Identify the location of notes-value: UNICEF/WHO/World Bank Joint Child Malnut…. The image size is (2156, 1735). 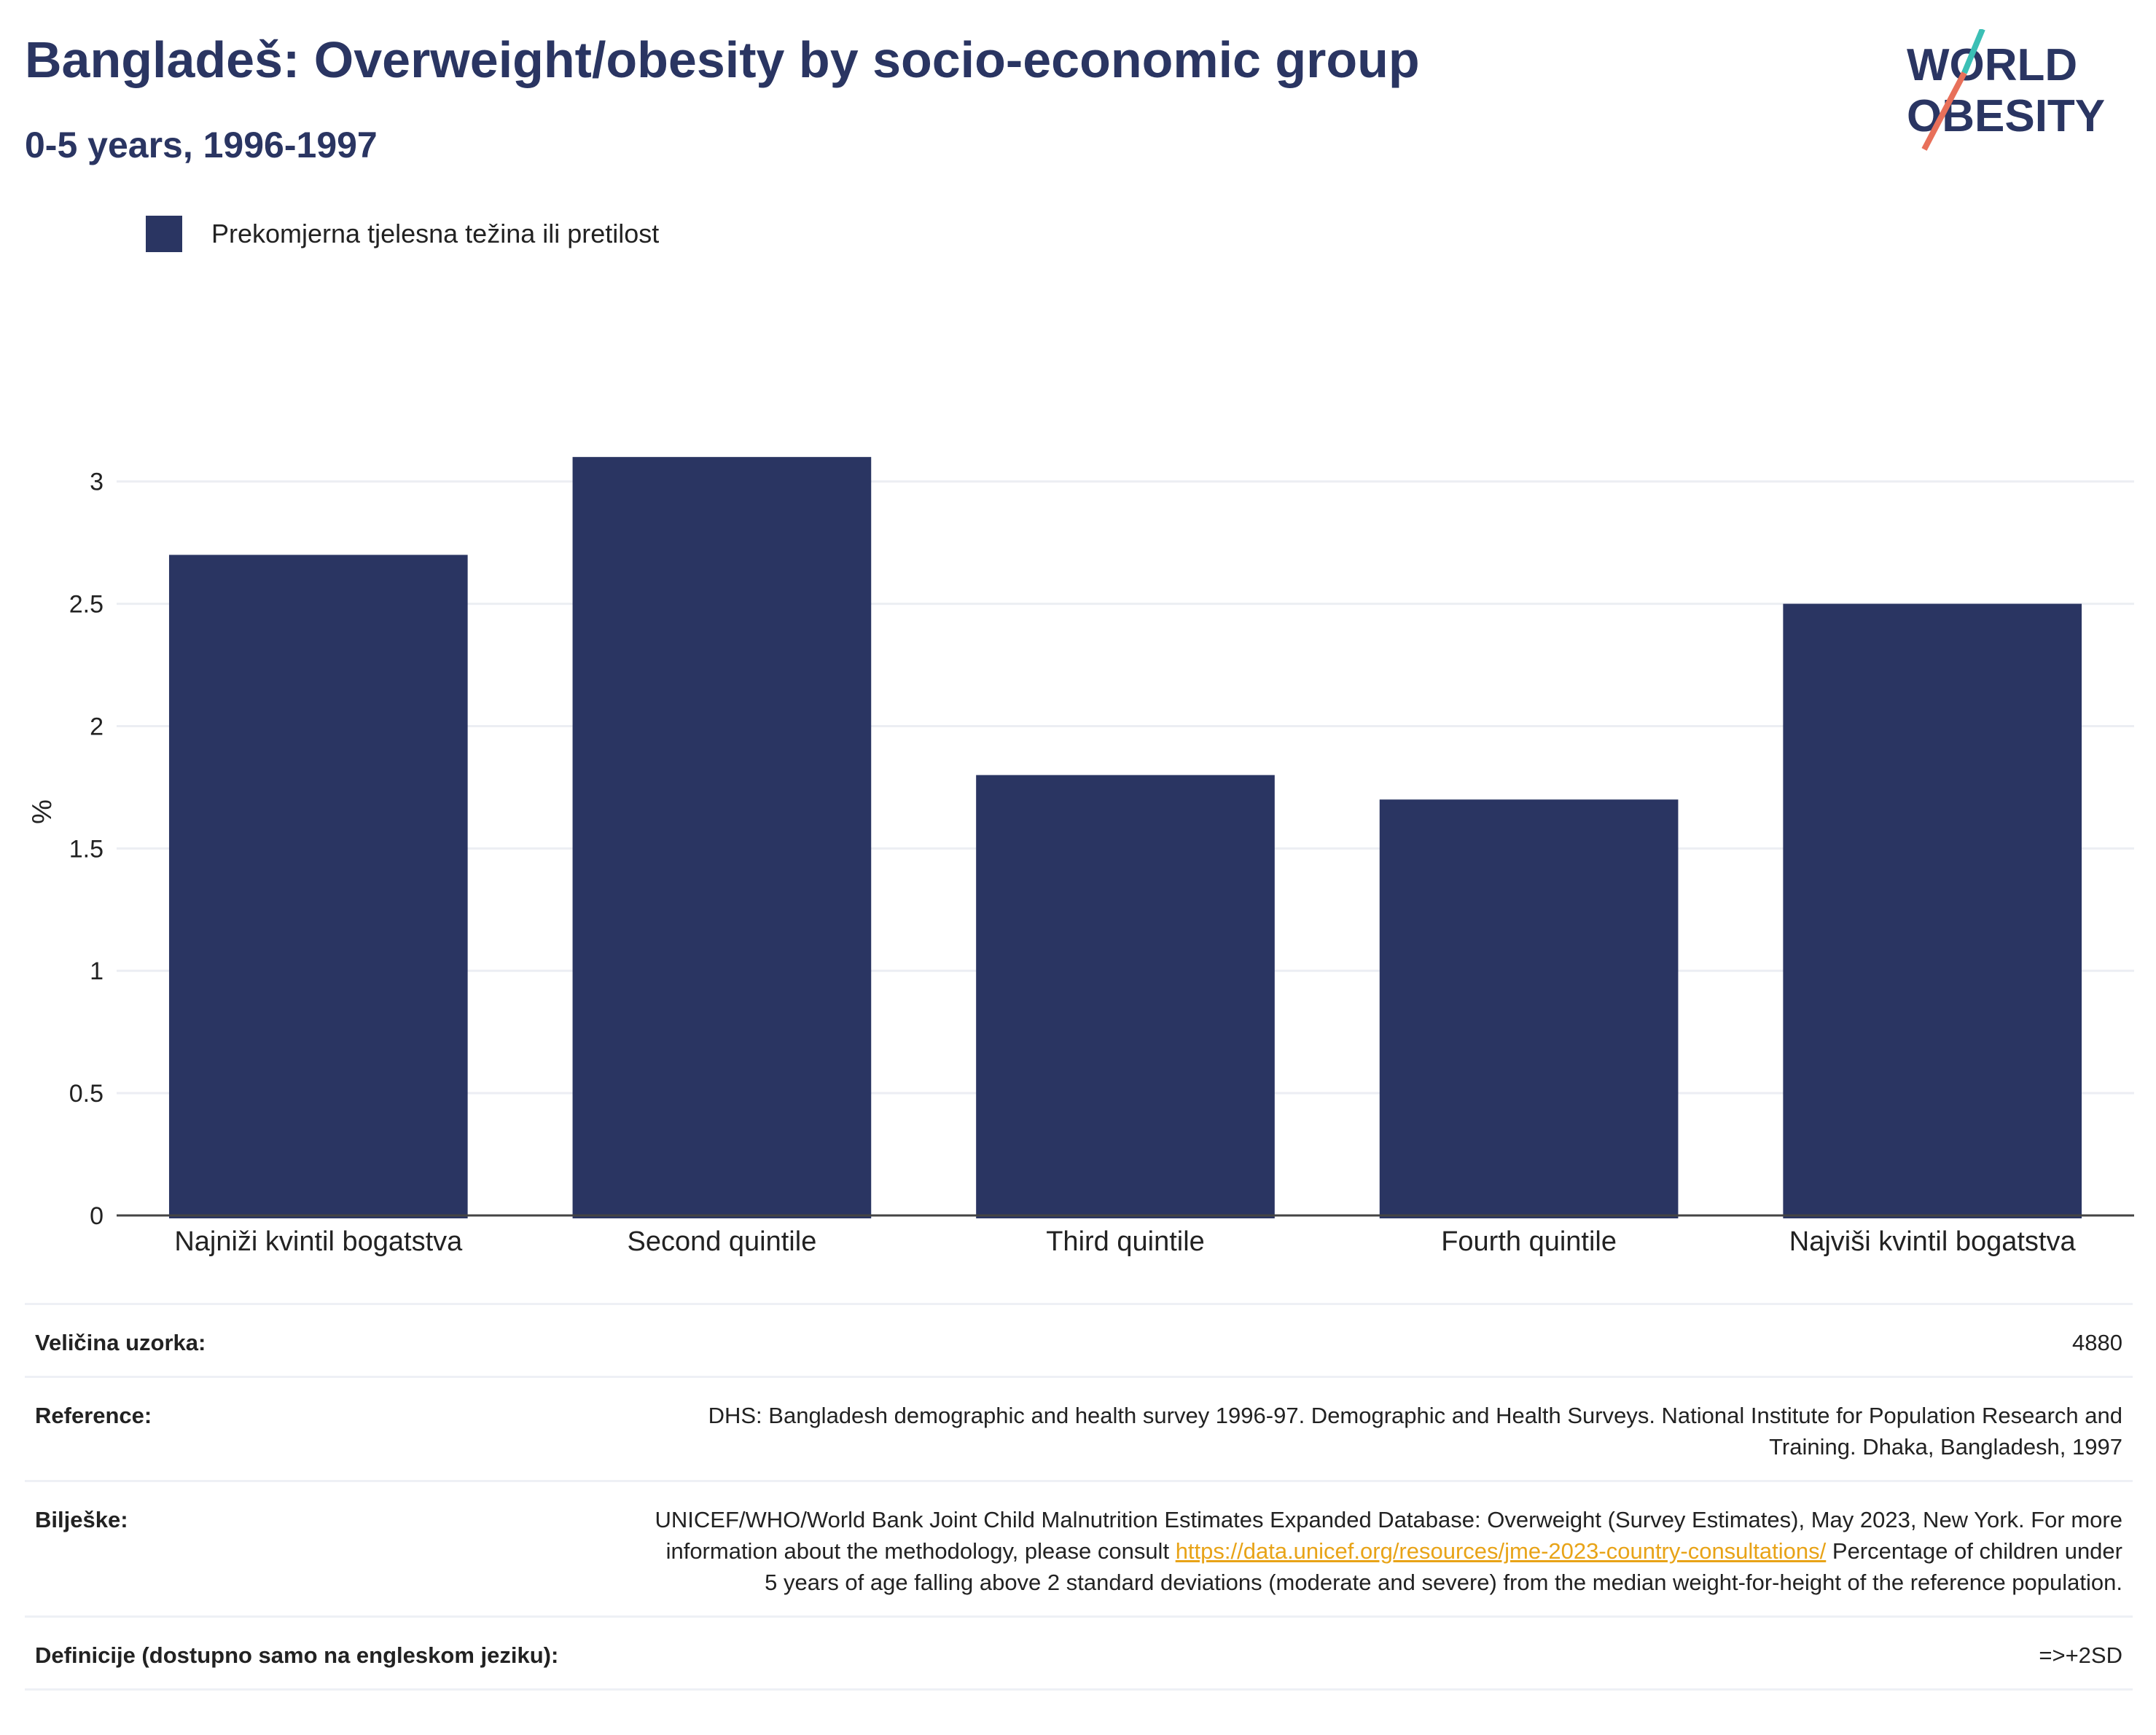
(1341, 1551).